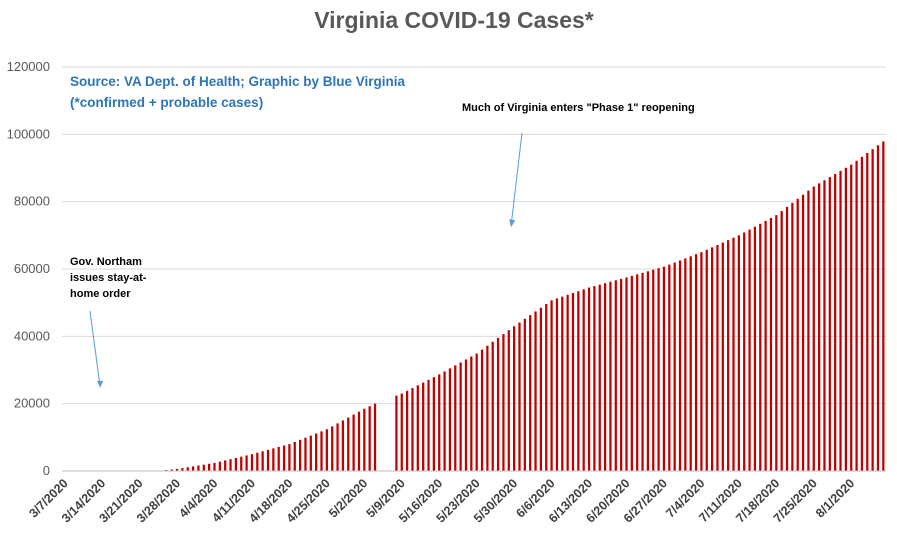 Image resolution: width=897 pixels, height=543 pixels. Describe the element at coordinates (835, 498) in the screenshot. I see `x-tick-label: 8/1/2020` at that location.